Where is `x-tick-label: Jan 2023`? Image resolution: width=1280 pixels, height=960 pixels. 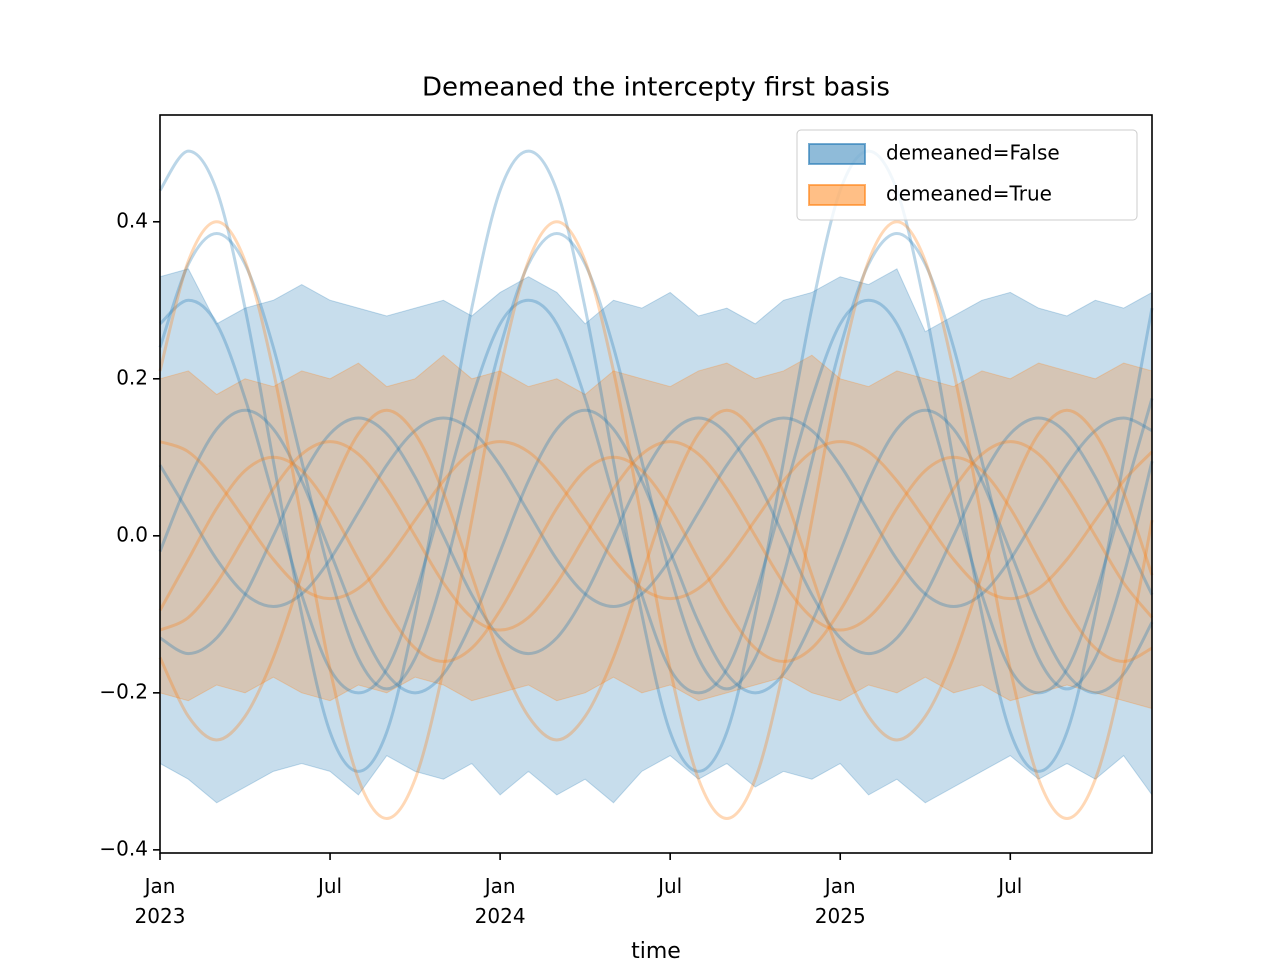
x-tick-label: Jan 2023 is located at coordinates (160, 901).